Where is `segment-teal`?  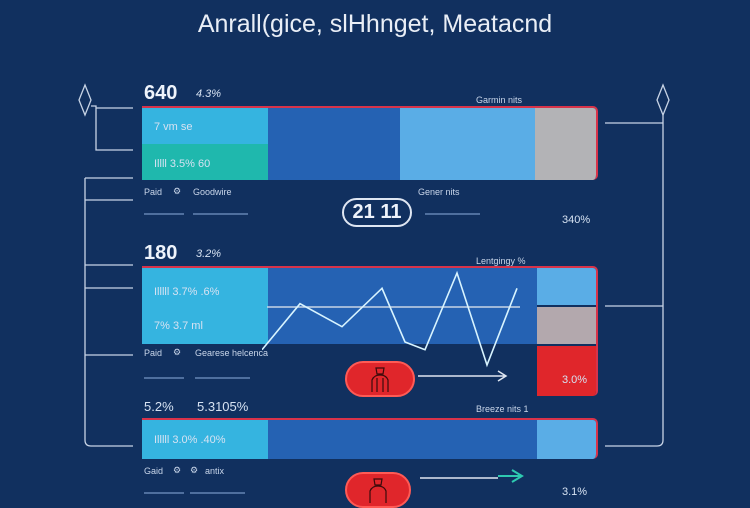 segment-teal is located at coordinates (205, 162).